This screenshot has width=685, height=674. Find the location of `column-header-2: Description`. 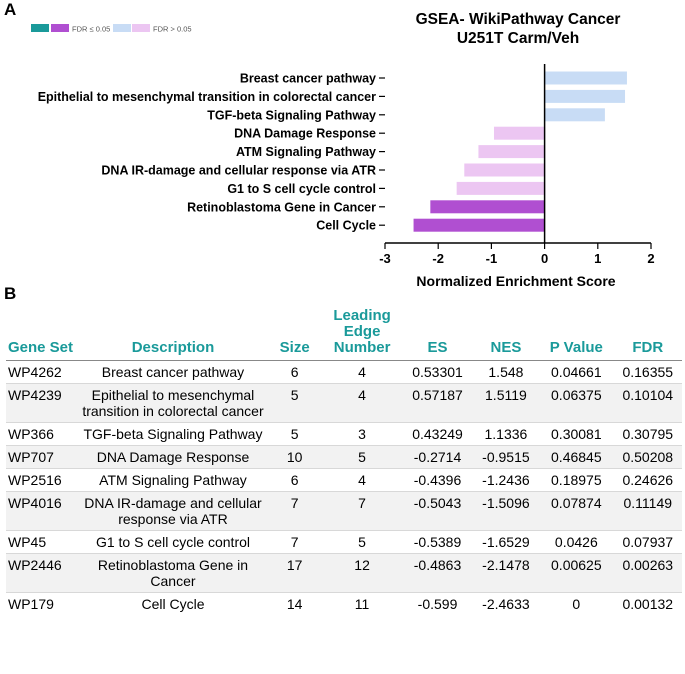

column-header-2: Description is located at coordinates (173, 333).